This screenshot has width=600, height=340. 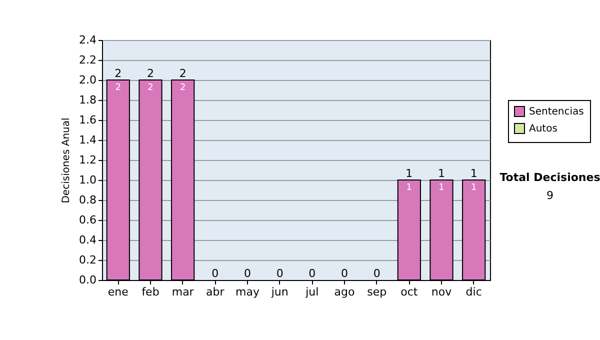 What do you see at coordinates (550, 177) in the screenshot?
I see `text: Total Decisiones` at bounding box center [550, 177].